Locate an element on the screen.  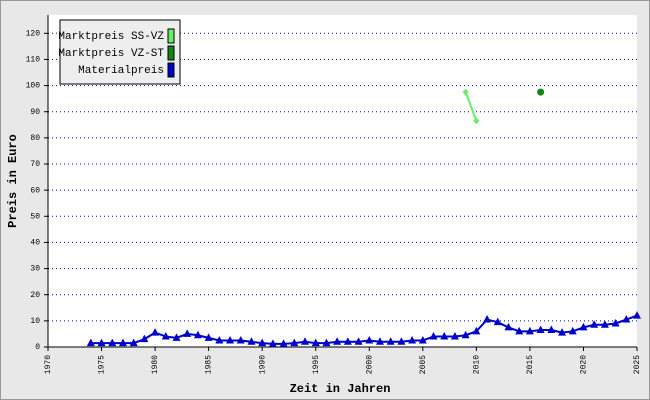
y-tick-label: 80 is located at coordinates (35, 138).